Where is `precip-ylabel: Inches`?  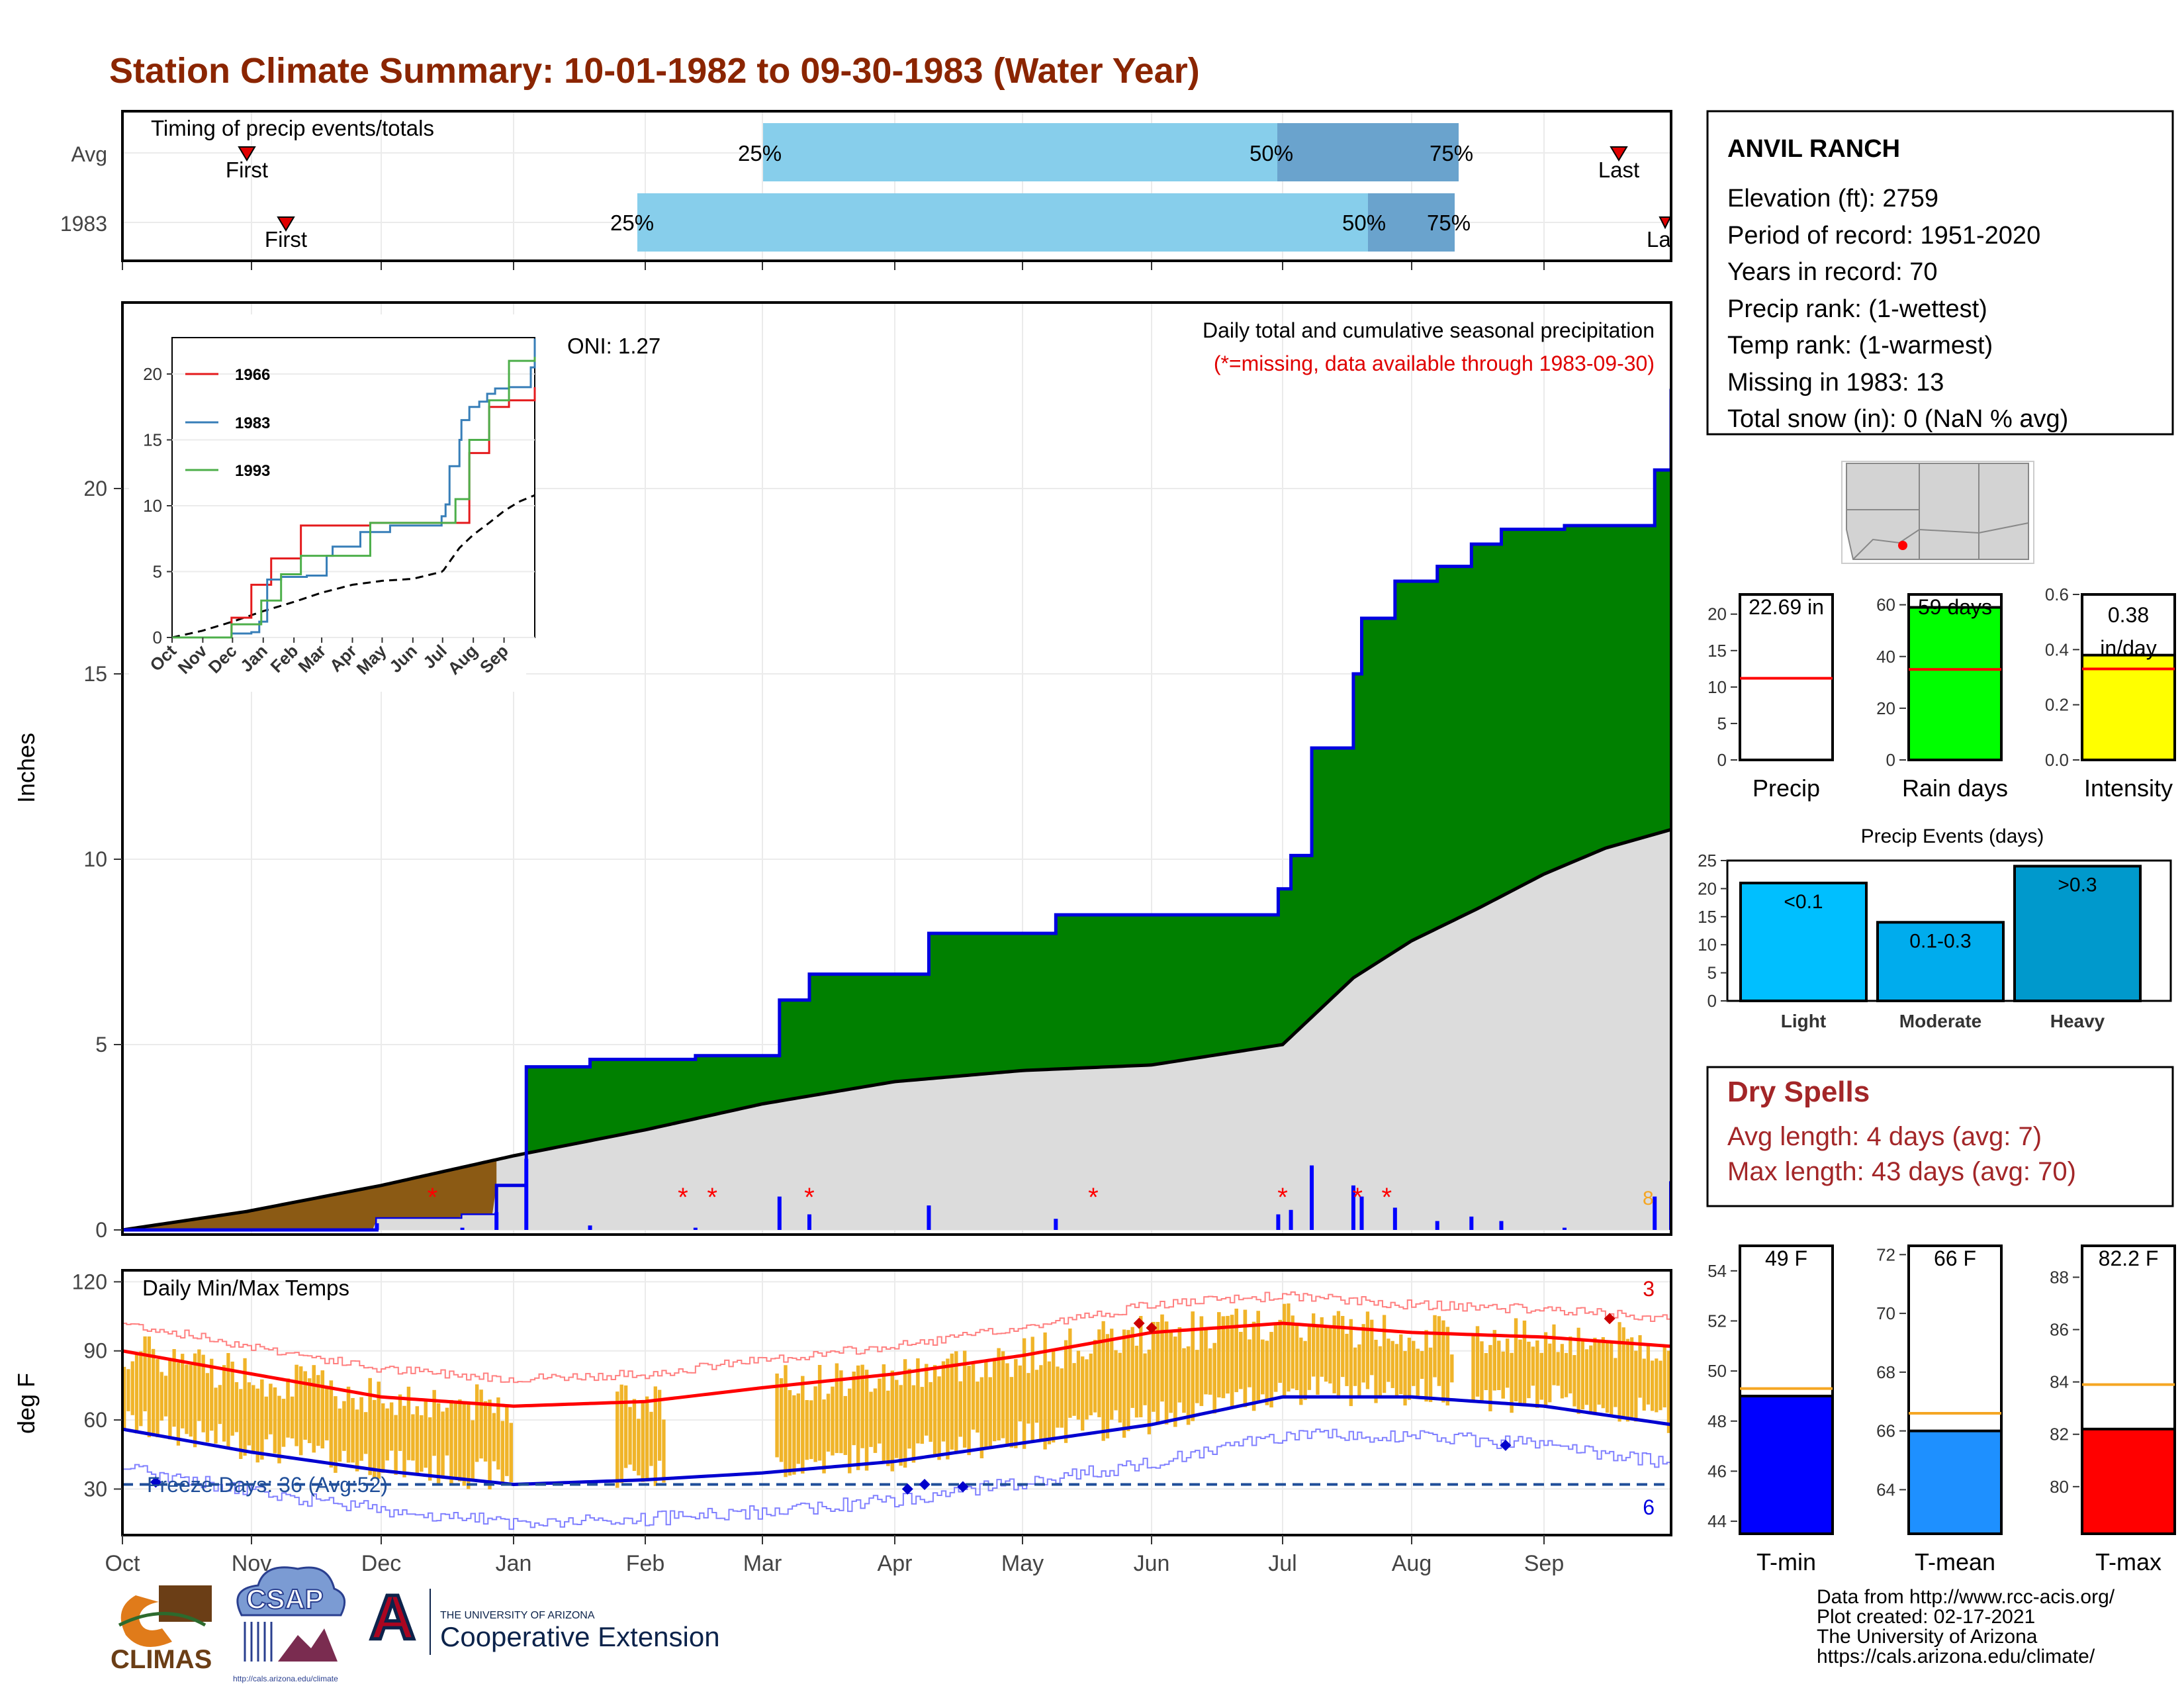 precip-ylabel: Inches is located at coordinates (26, 768).